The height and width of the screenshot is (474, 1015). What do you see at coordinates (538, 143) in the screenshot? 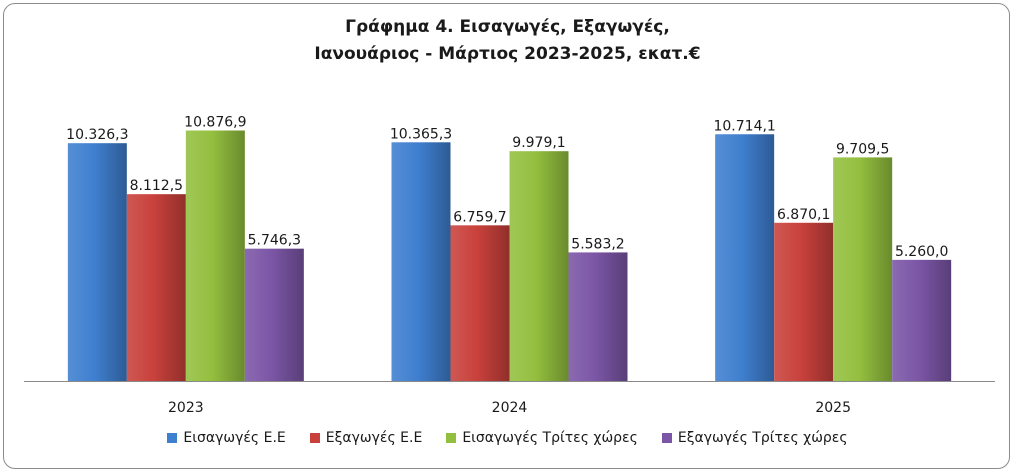
I see `data-label: 9.979,1` at bounding box center [538, 143].